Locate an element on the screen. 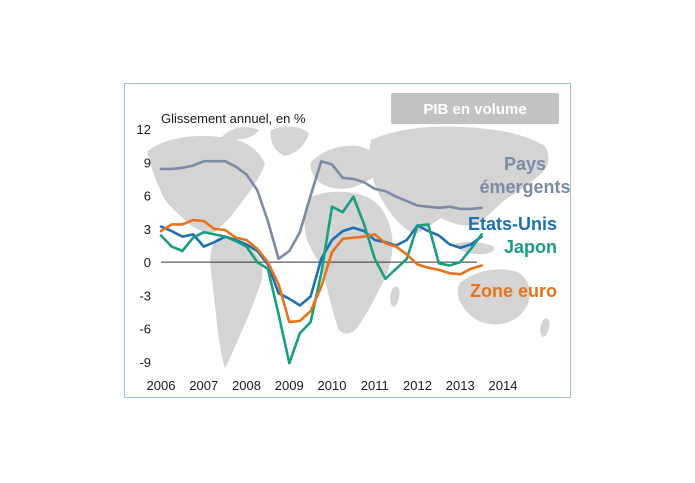 The height and width of the screenshot is (483, 695). y-tick-label: -9 is located at coordinates (145, 362).